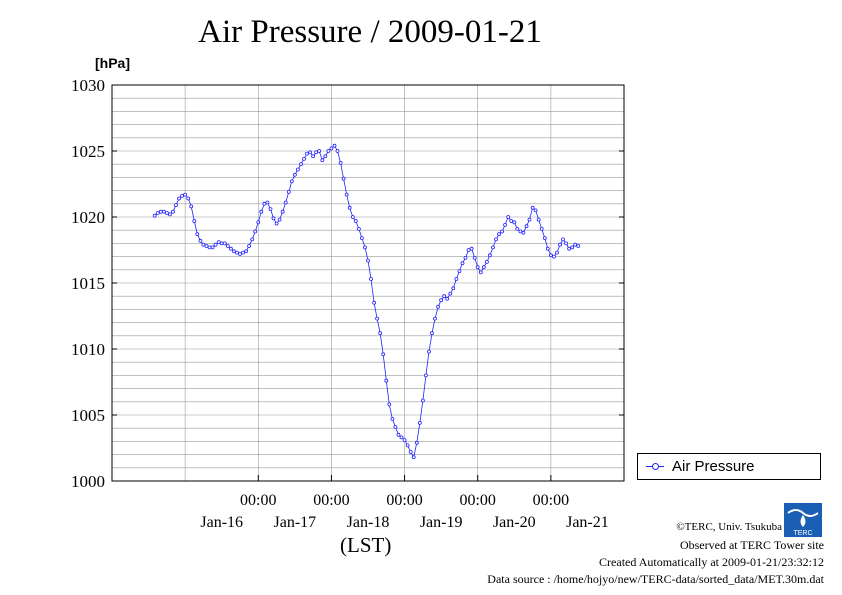  Describe the element at coordinates (221, 522) in the screenshot. I see `x-day-label: Jan-16` at that location.